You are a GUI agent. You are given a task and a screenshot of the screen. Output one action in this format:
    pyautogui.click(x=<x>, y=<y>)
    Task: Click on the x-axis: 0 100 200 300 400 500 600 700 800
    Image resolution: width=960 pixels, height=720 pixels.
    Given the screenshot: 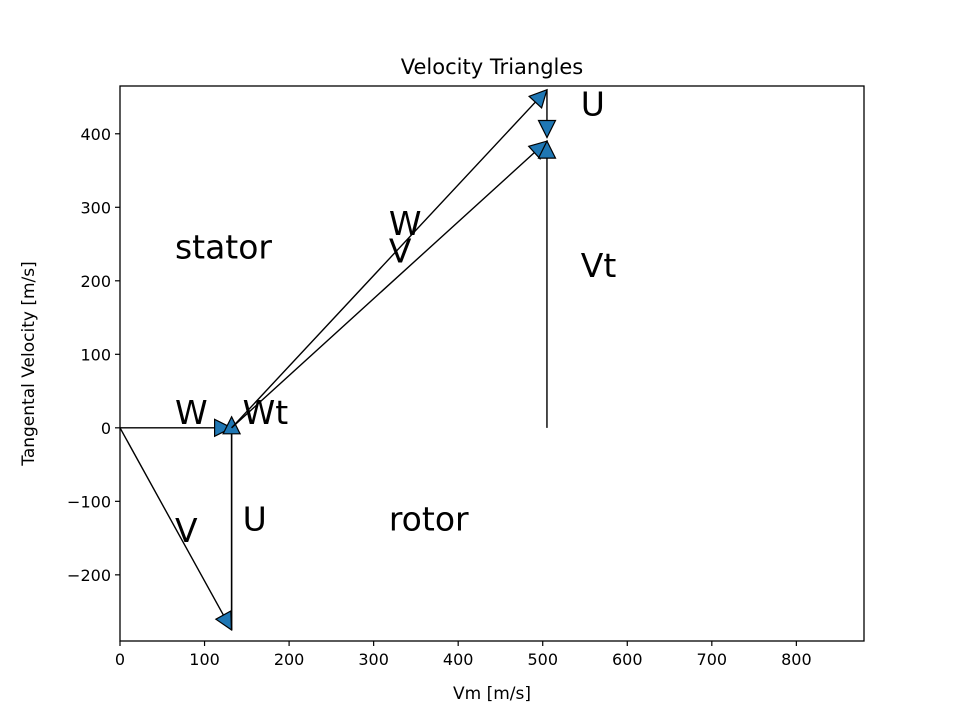 What is the action you would take?
    pyautogui.click(x=463, y=655)
    